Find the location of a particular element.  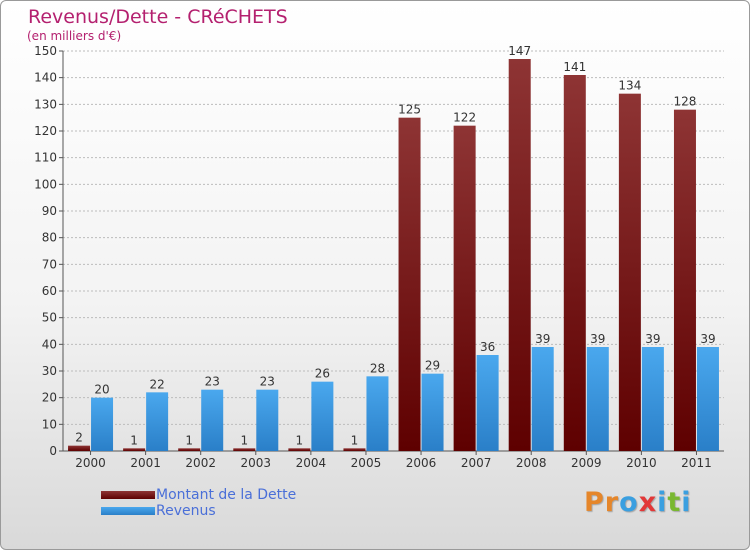

legend-label-revenus: Revenus is located at coordinates (186, 511).